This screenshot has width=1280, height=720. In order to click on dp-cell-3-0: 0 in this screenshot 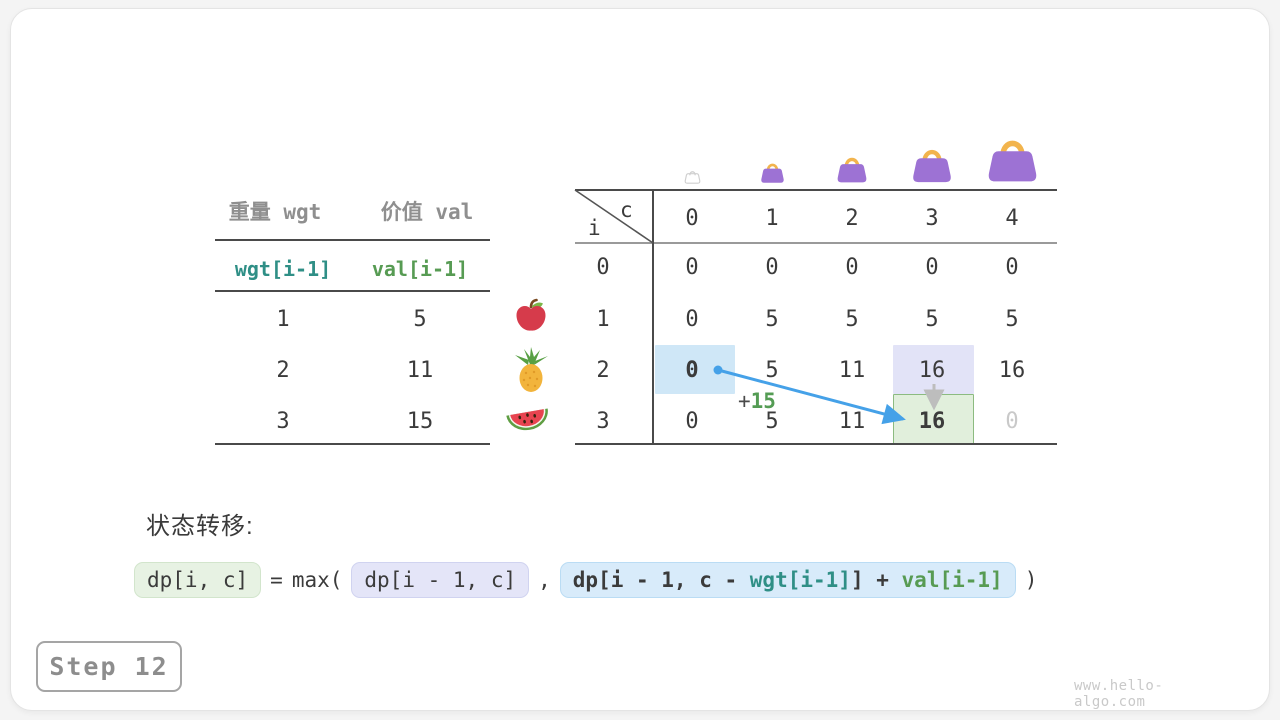, I will do `click(692, 421)`.